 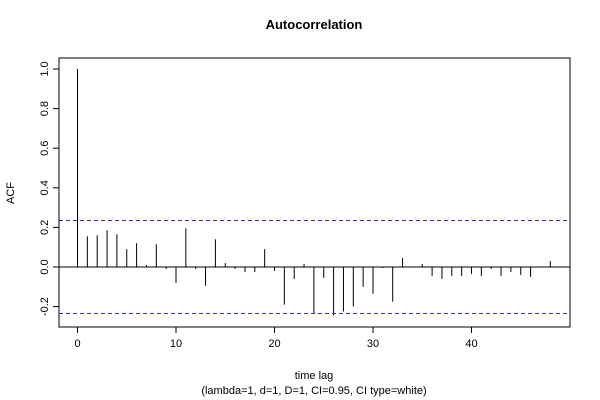 What do you see at coordinates (45, 108) in the screenshot?
I see `y-tick-label-5: 0.8` at bounding box center [45, 108].